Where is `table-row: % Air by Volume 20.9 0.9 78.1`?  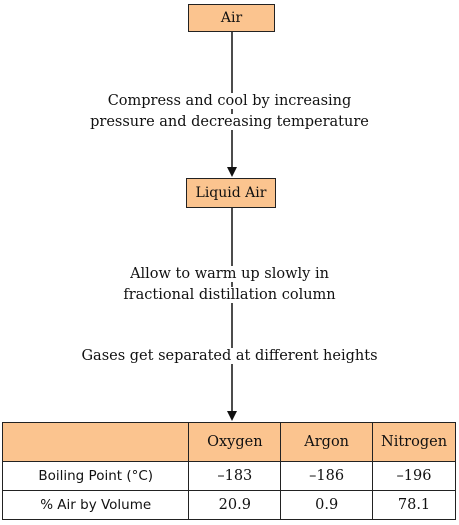 table-row: % Air by Volume 20.9 0.9 78.1 is located at coordinates (228, 505).